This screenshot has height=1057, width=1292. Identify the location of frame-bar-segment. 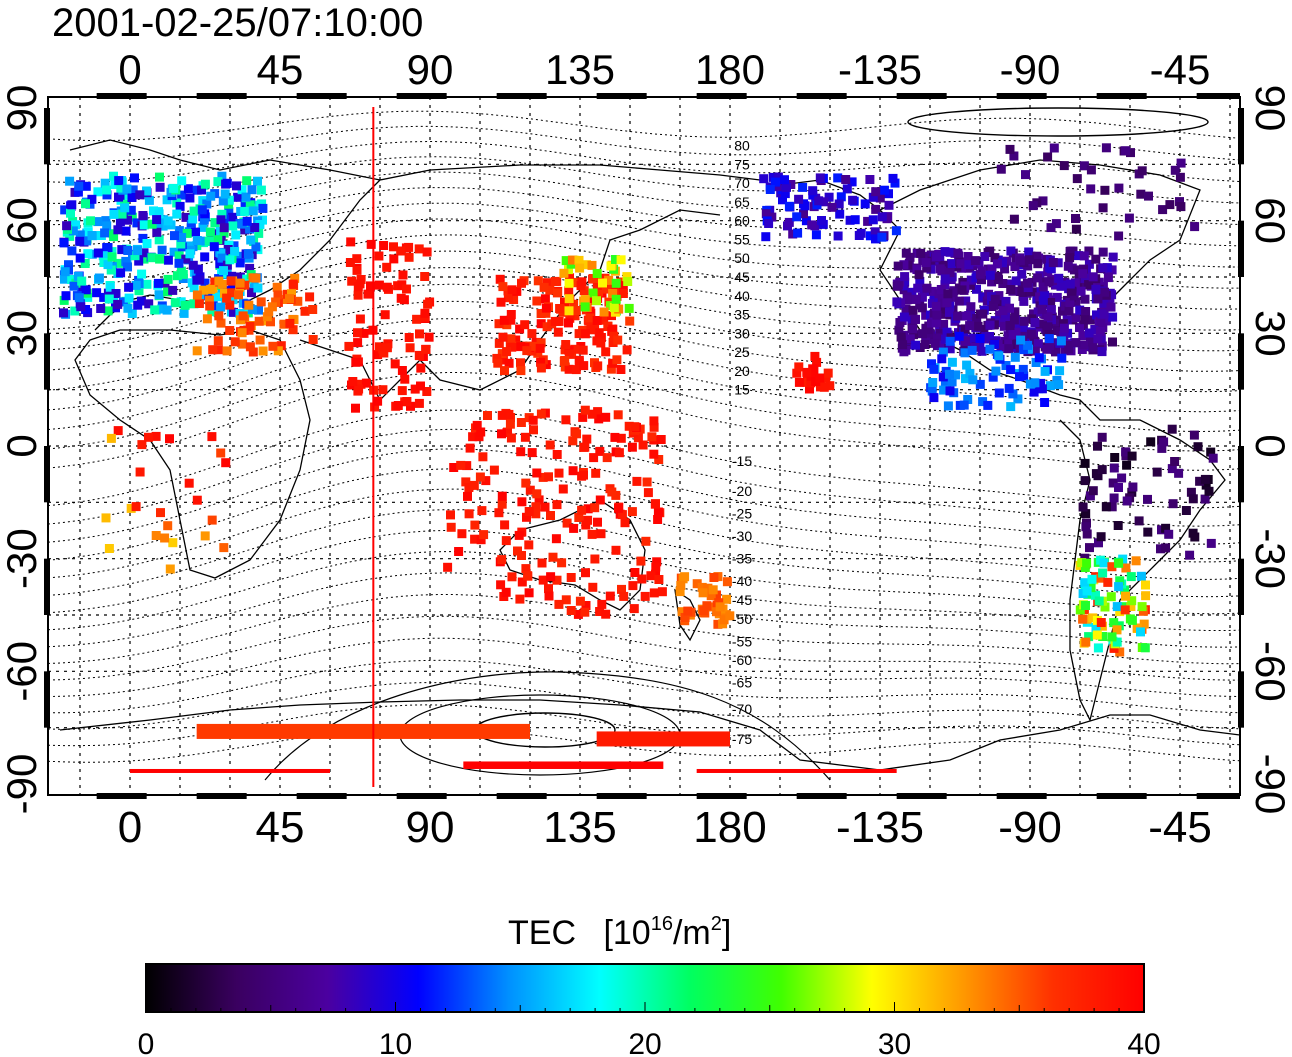
(221, 96).